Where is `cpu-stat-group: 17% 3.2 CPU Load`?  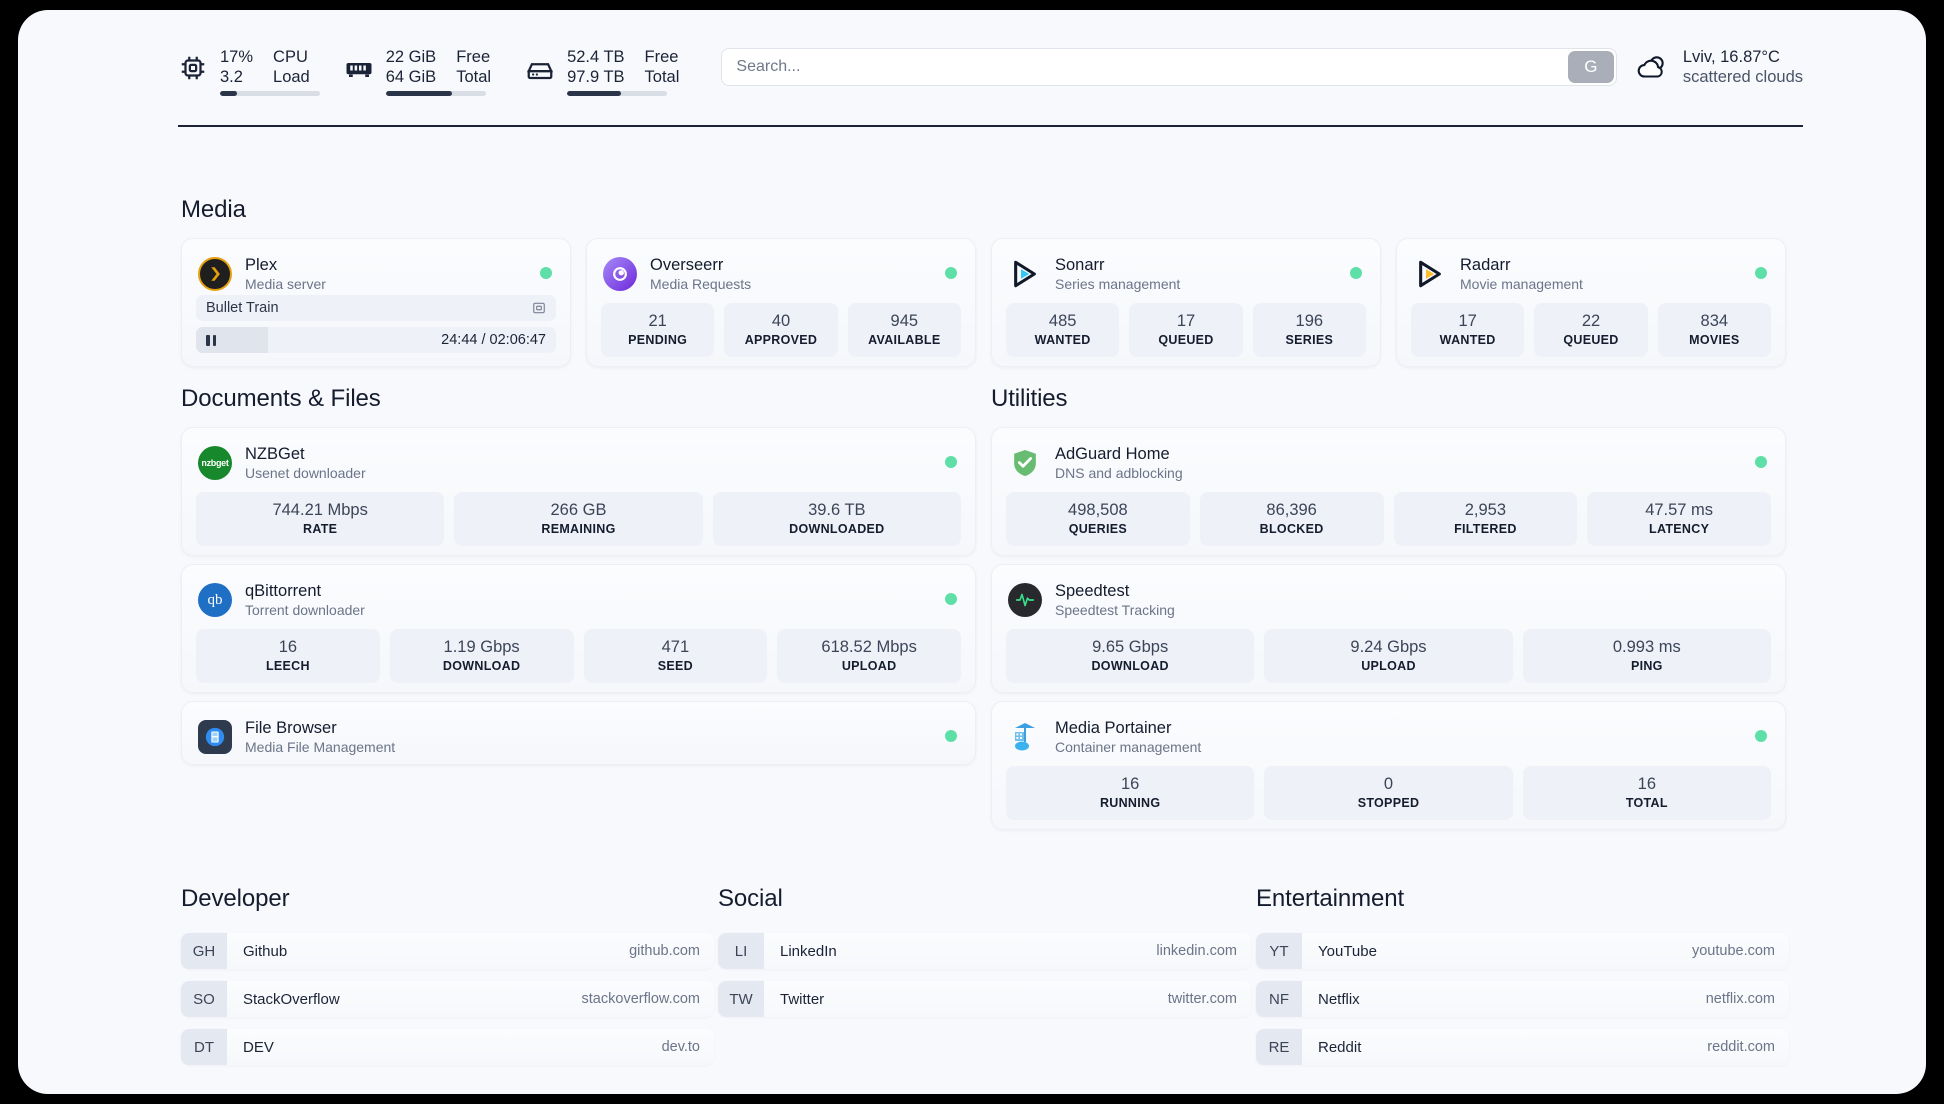
cpu-stat-group: 17% 3.2 CPU Load is located at coordinates (249, 71).